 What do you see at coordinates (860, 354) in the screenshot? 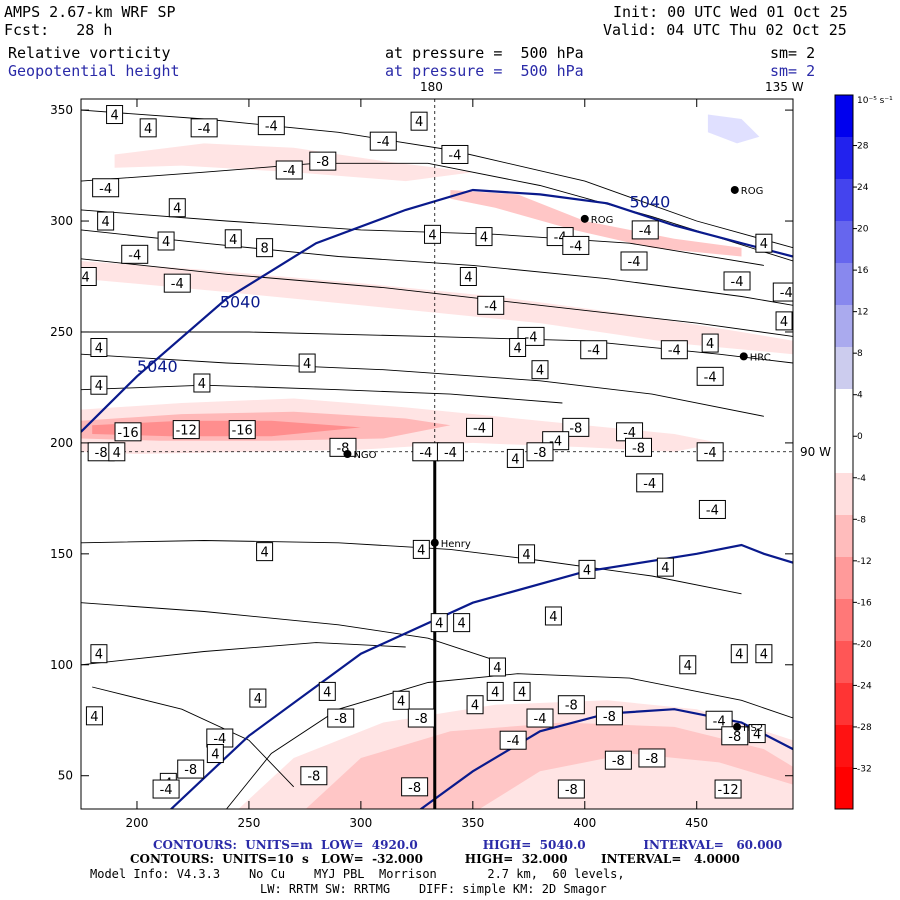
I see `colorbar-label: 8` at bounding box center [860, 354].